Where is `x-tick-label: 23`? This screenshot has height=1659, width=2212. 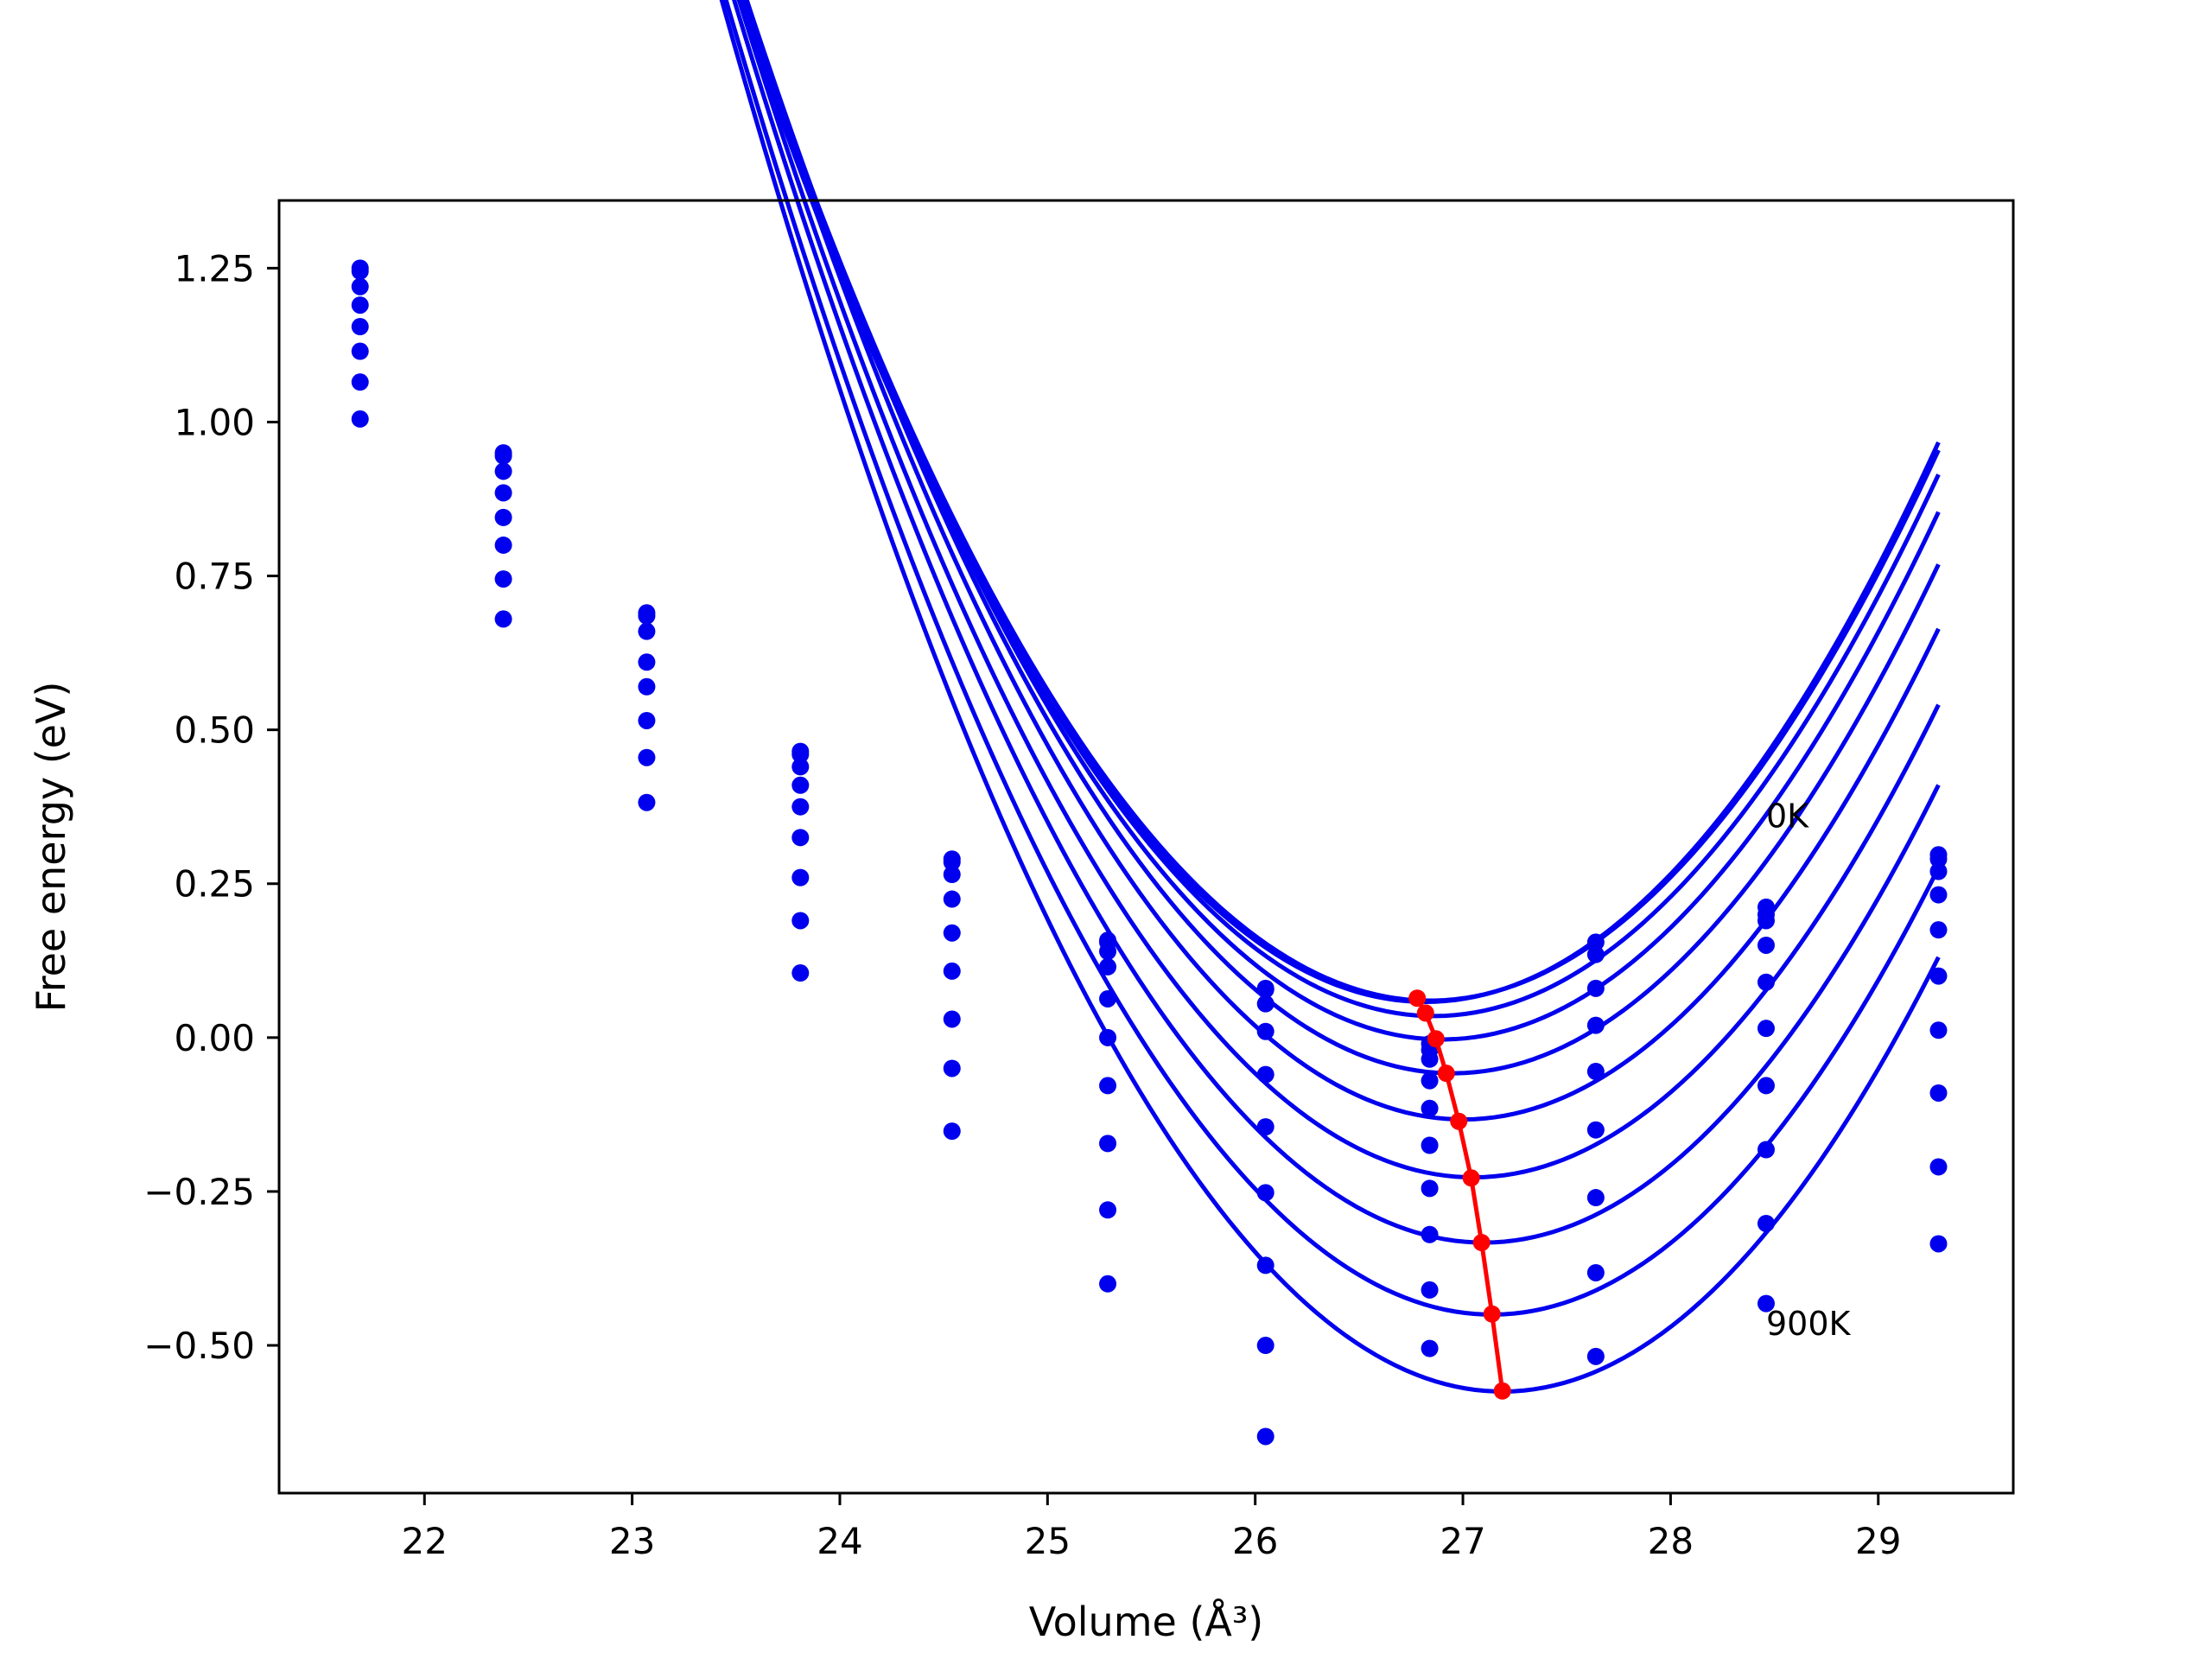
x-tick-label: 23 is located at coordinates (632, 1541).